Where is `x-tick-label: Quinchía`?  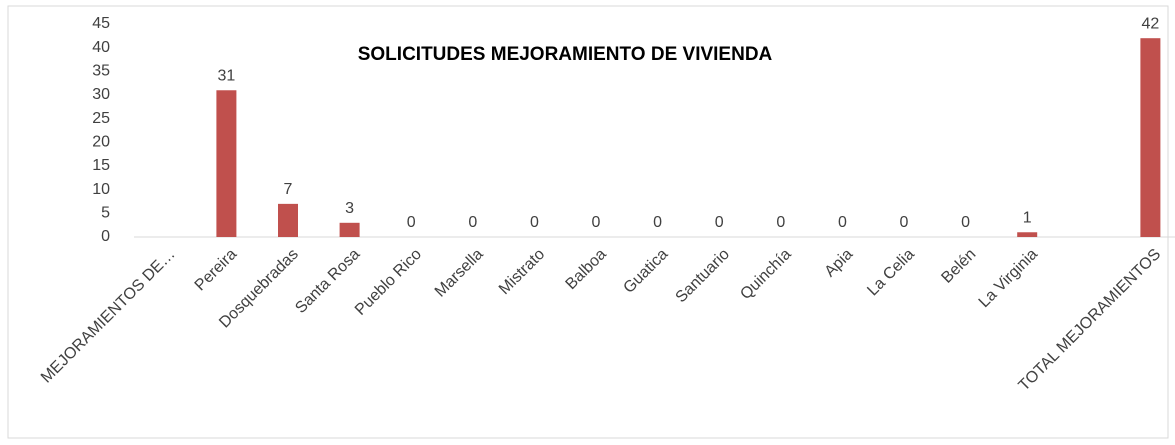
x-tick-label: Quinchía is located at coordinates (765, 274).